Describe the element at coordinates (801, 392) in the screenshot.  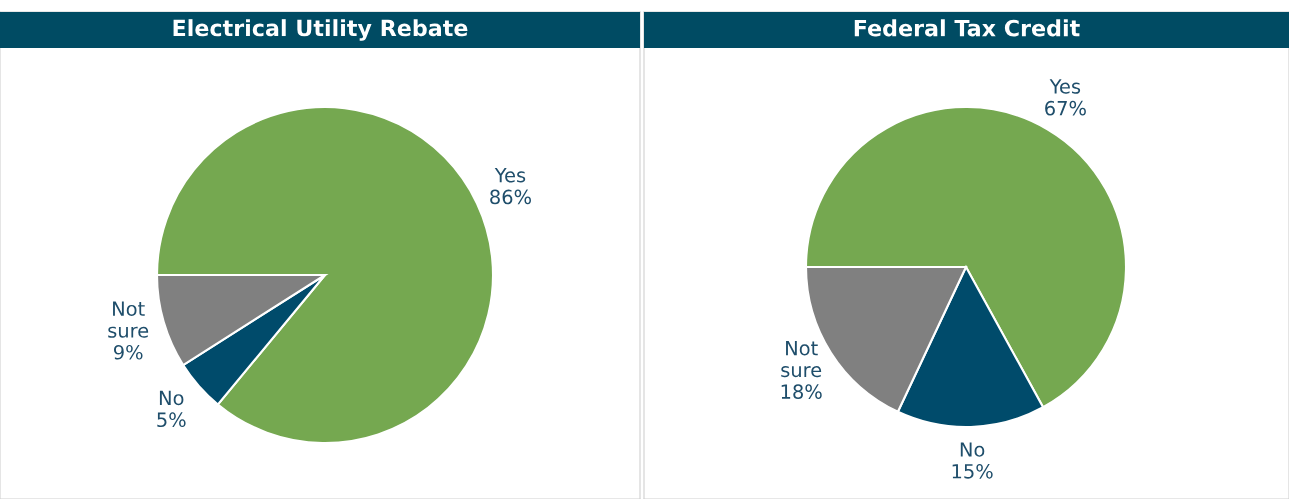
I see `data-label: 18%` at that location.